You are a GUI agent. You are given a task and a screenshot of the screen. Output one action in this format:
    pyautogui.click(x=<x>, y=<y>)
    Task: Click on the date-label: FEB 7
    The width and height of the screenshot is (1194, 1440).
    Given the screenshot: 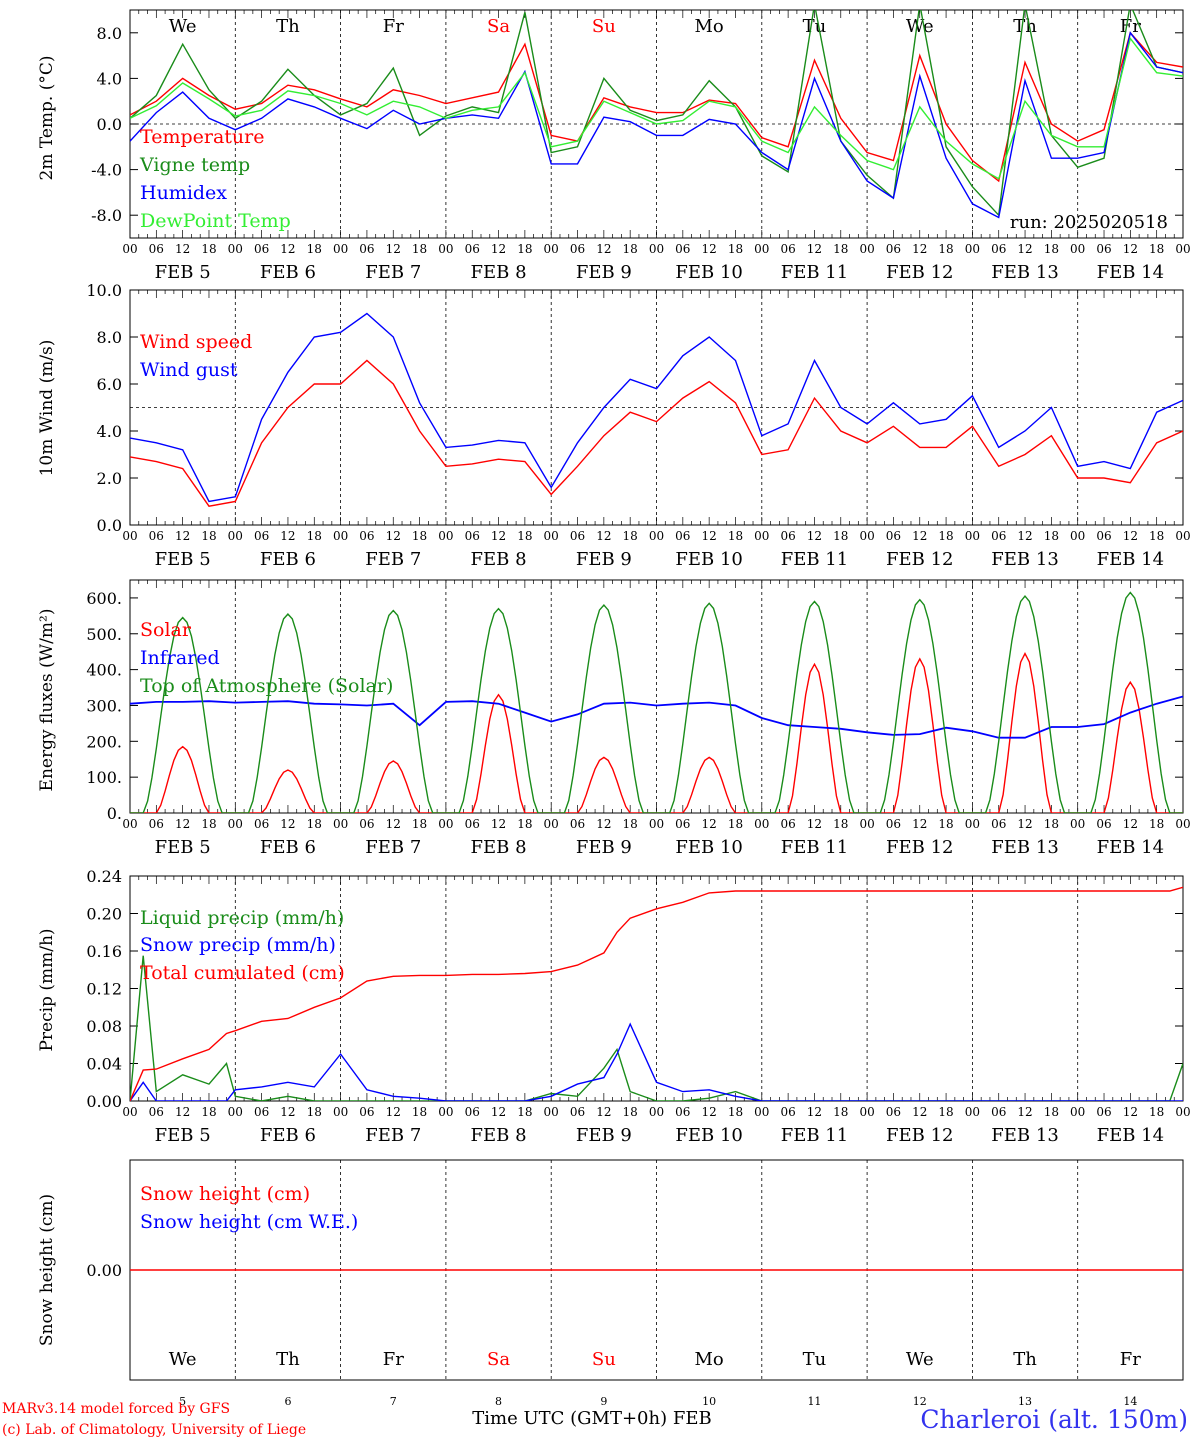 What is the action you would take?
    pyautogui.click(x=393, y=1135)
    